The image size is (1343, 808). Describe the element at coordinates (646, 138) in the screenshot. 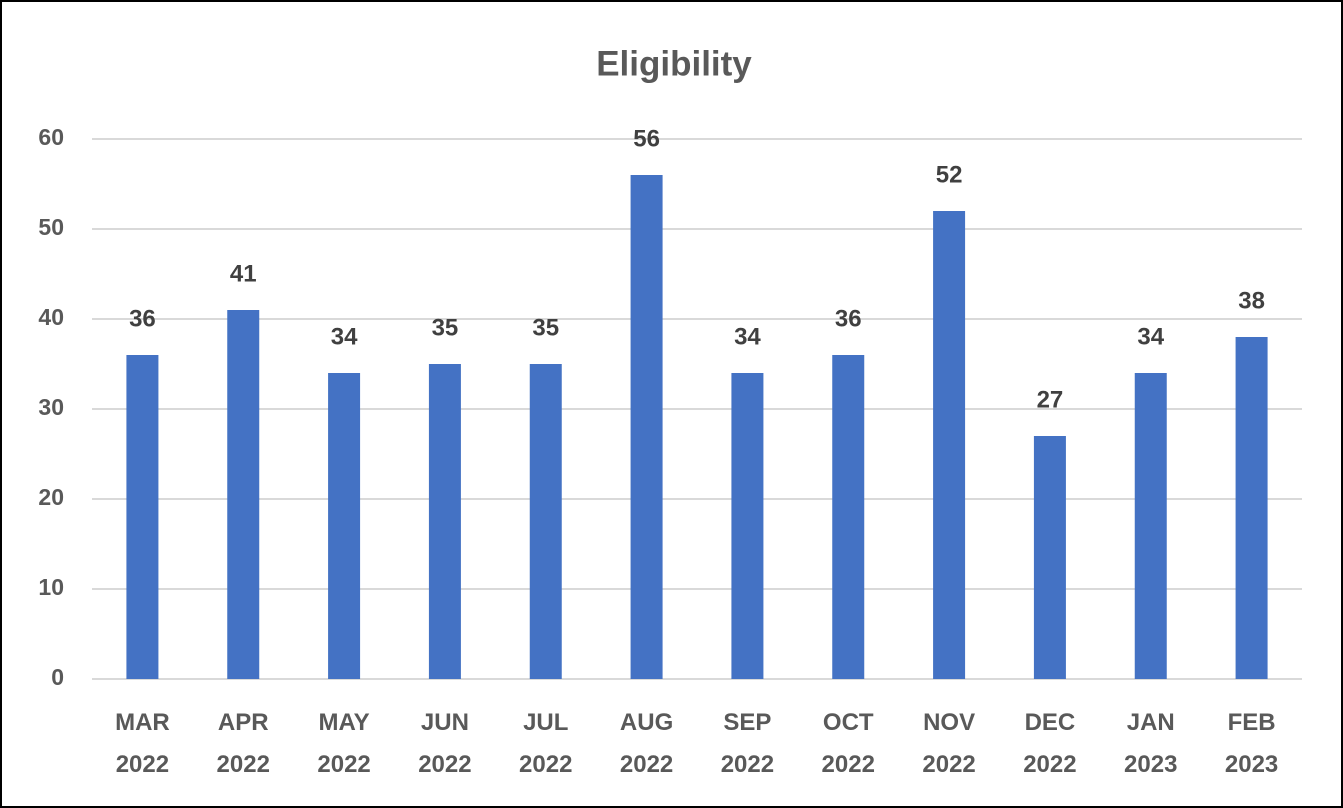

I see `data-label: 56` at that location.